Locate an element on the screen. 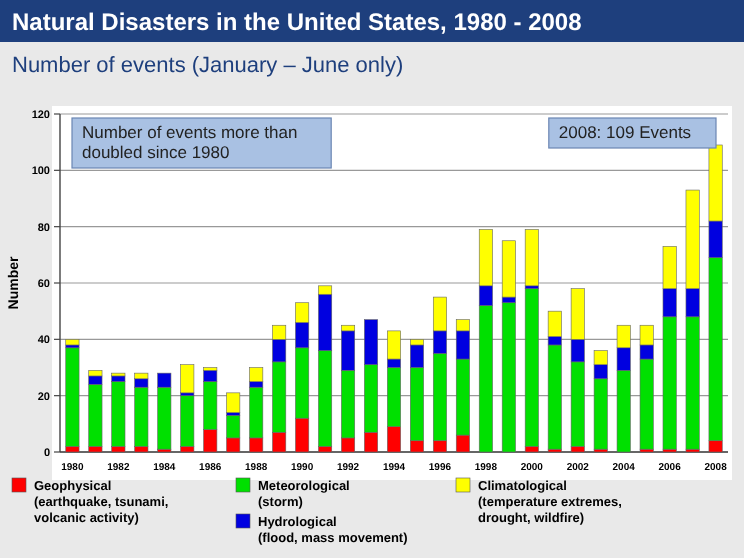  chart-subtitle: Number of events (January – June only) is located at coordinates (208, 66).